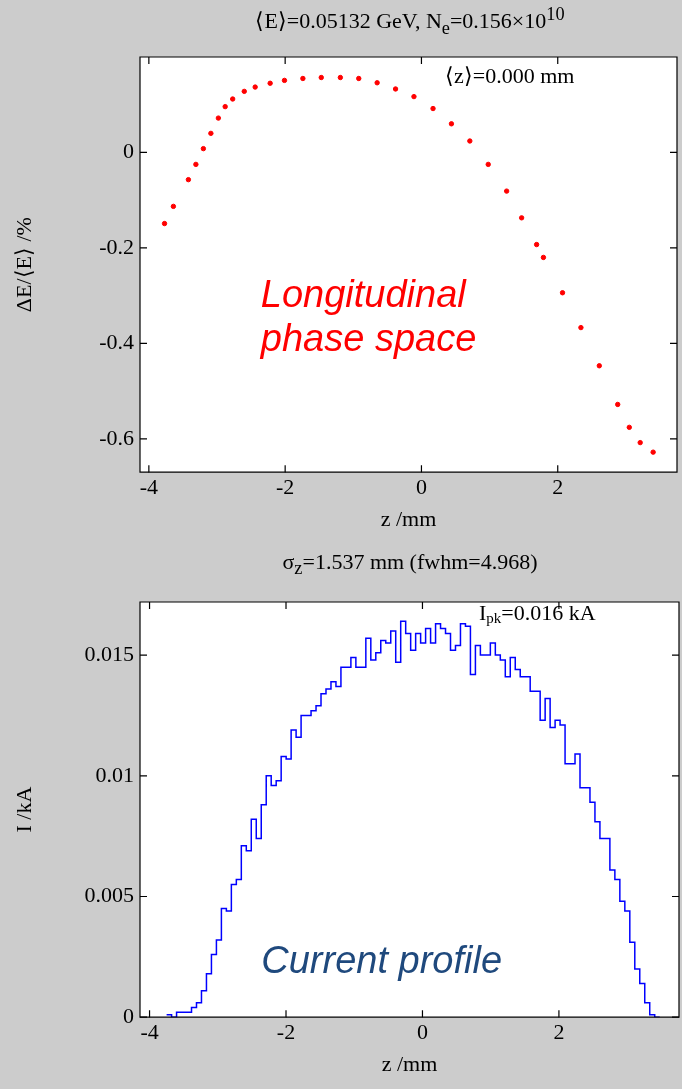 This screenshot has height=1089, width=682. What do you see at coordinates (410, 21) in the screenshot?
I see `chart-title: ⟨E⟩=0.05132 GeV, N$_{e}$=0.156×10$^{10}$` at bounding box center [410, 21].